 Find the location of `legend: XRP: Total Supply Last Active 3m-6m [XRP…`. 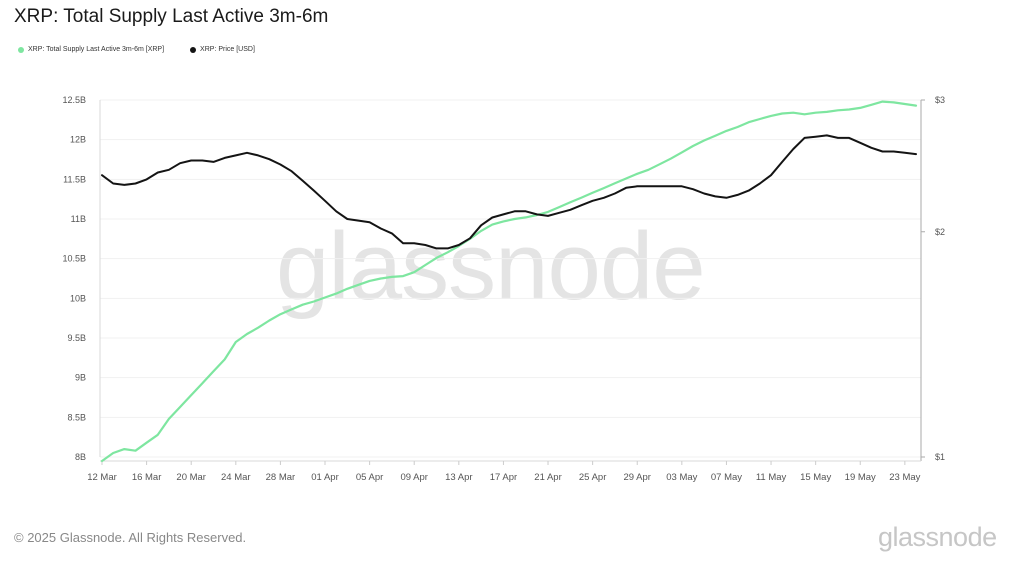

legend: XRP: Total Supply Last Active 3m-6m [XRP… is located at coordinates (136, 49).